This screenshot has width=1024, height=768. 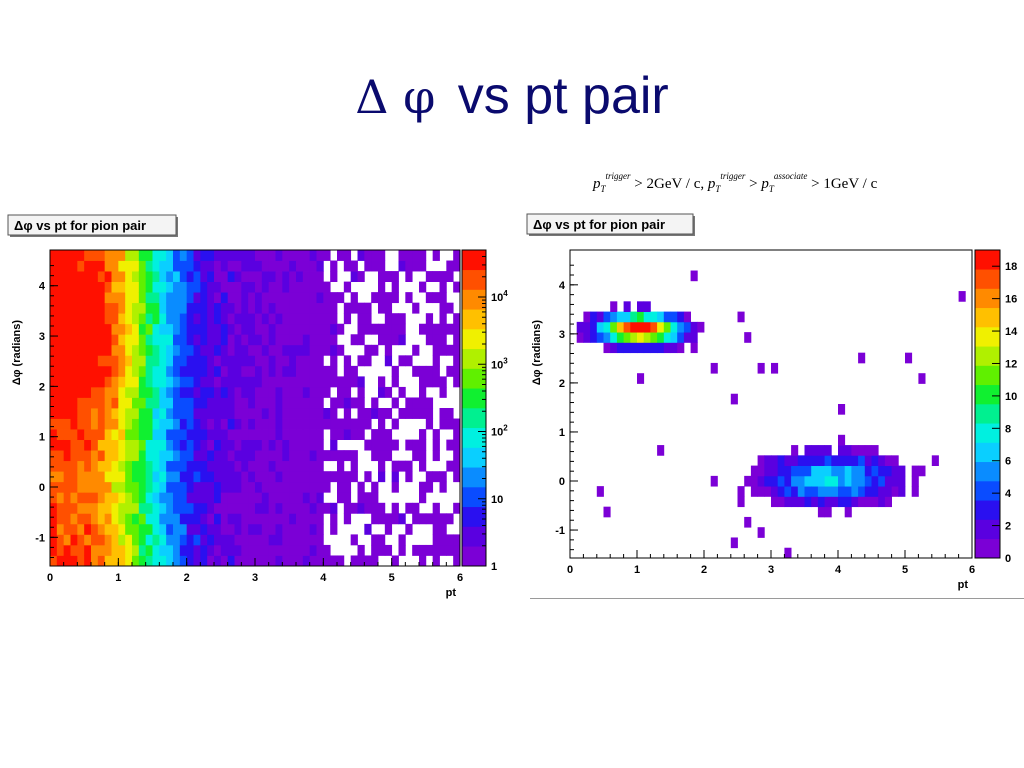 I want to click on formula-sub1: T, so click(x=603, y=189).